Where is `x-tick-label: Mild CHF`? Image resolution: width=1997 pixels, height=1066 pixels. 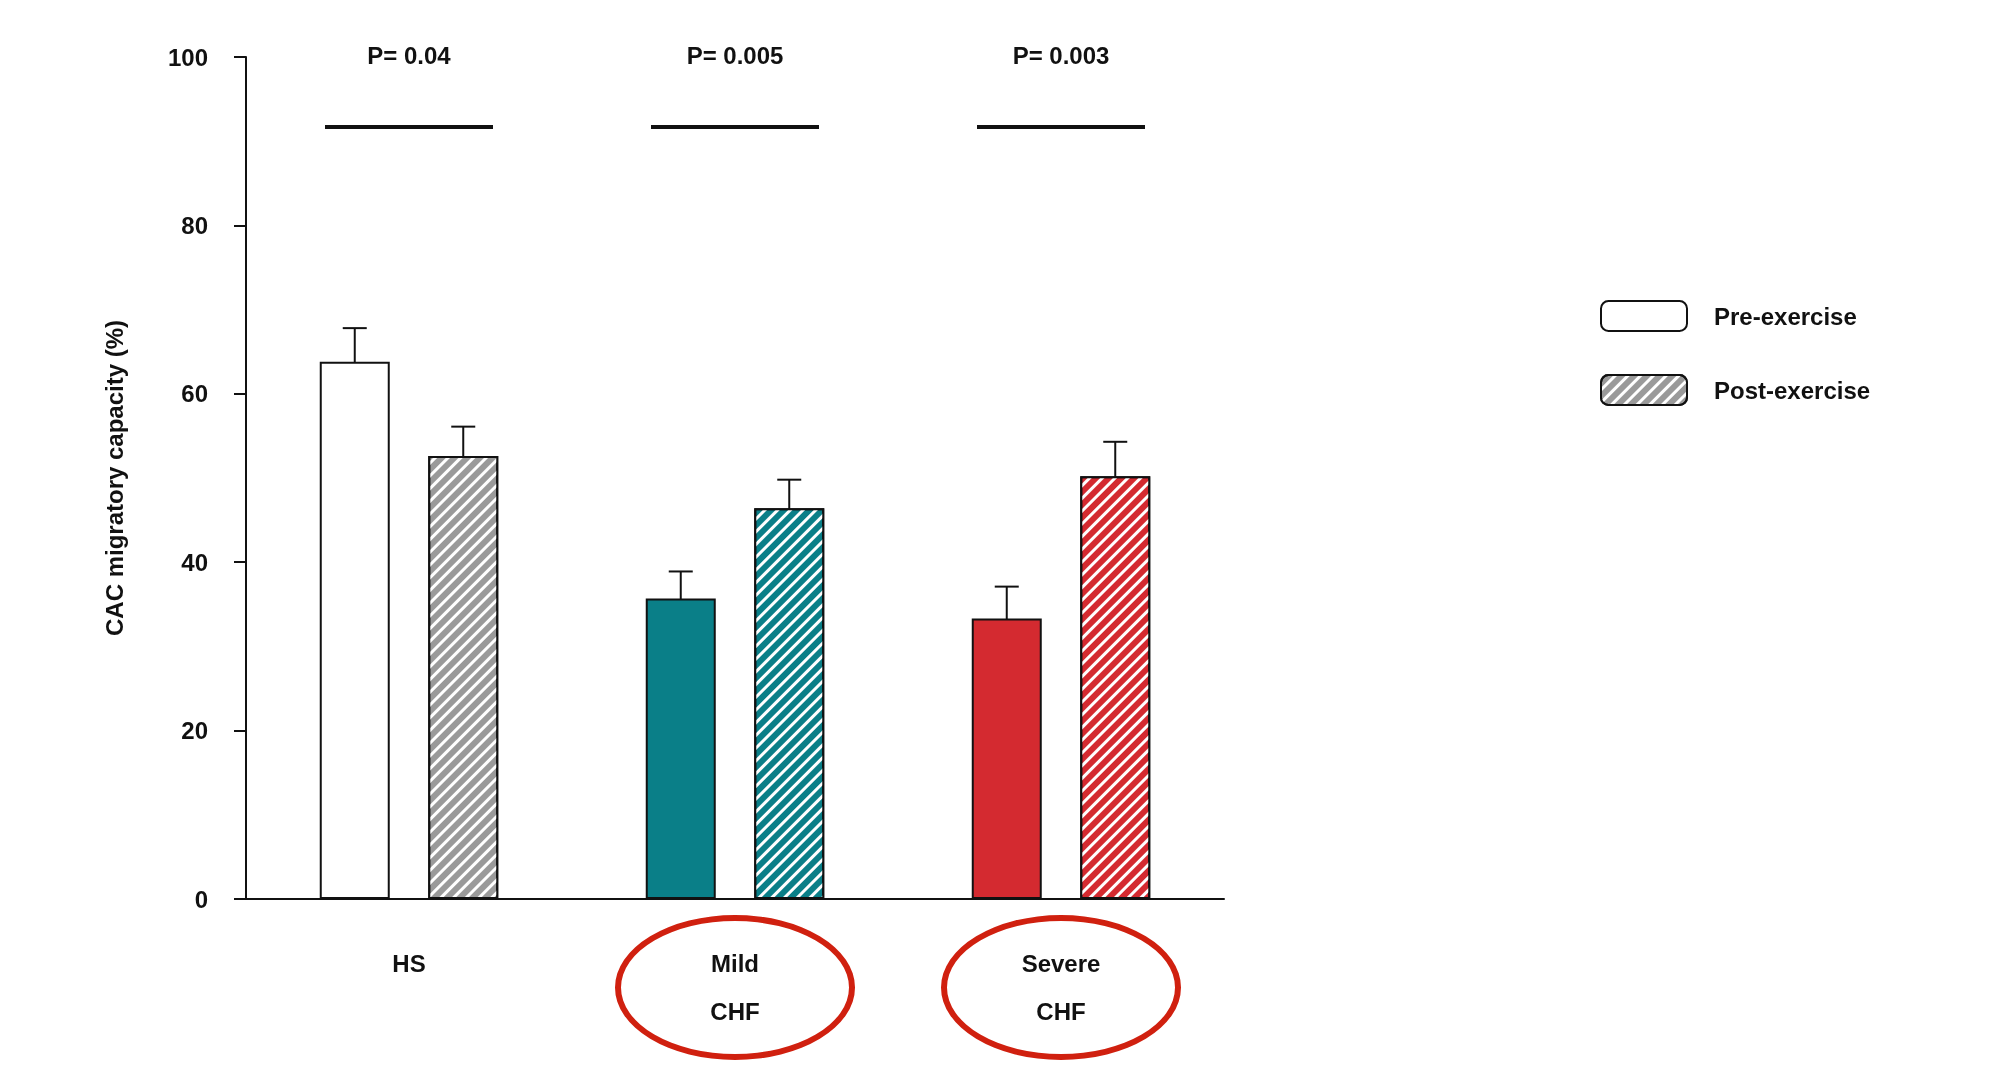 x-tick-label: Mild CHF is located at coordinates (735, 987).